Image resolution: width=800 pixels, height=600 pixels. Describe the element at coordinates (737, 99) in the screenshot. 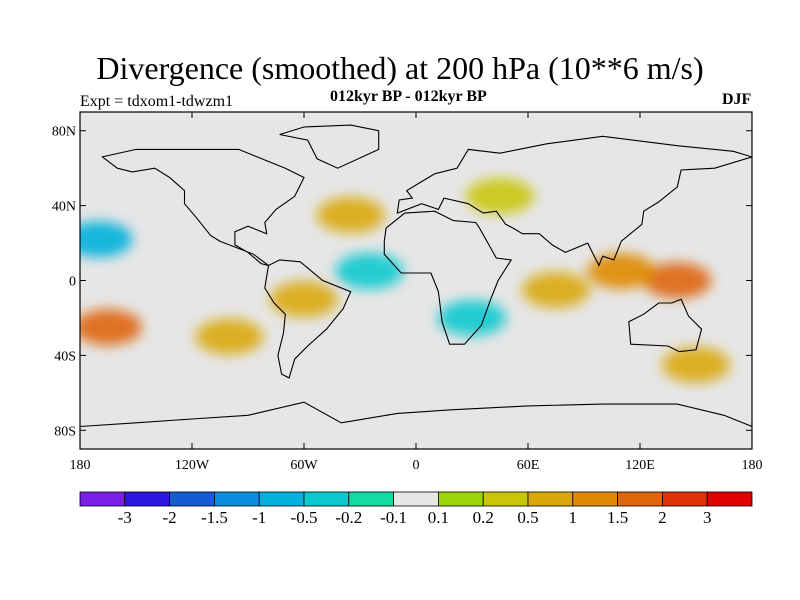

I see `season-label: DJF` at that location.